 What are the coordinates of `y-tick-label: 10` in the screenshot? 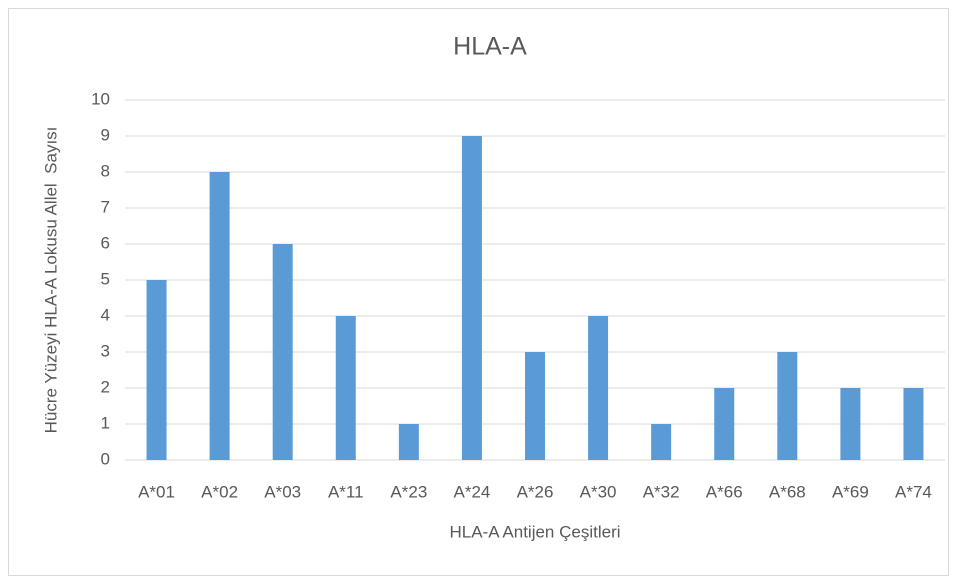 It's located at (100, 98).